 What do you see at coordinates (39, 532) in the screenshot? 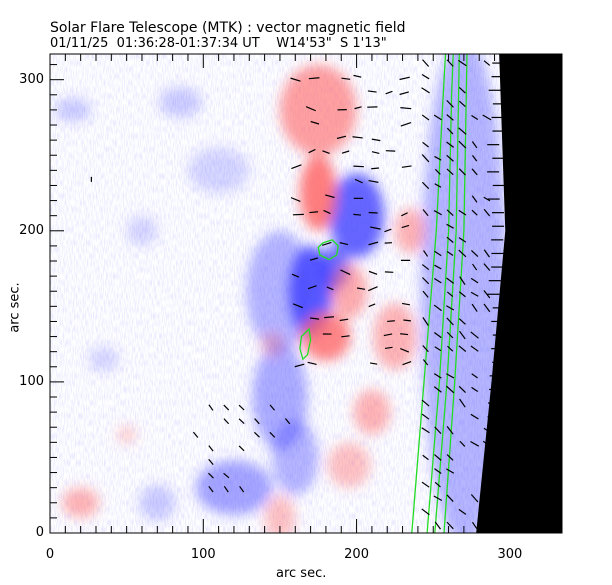
I see `ytick-label-0: 0` at bounding box center [39, 532].